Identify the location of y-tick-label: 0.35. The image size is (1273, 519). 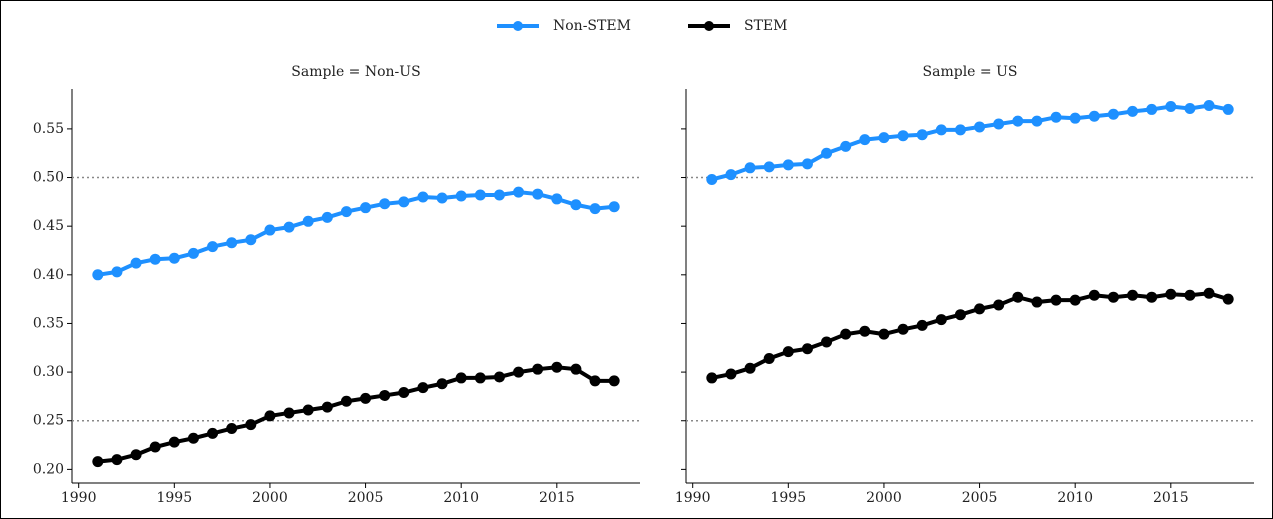
(48, 323).